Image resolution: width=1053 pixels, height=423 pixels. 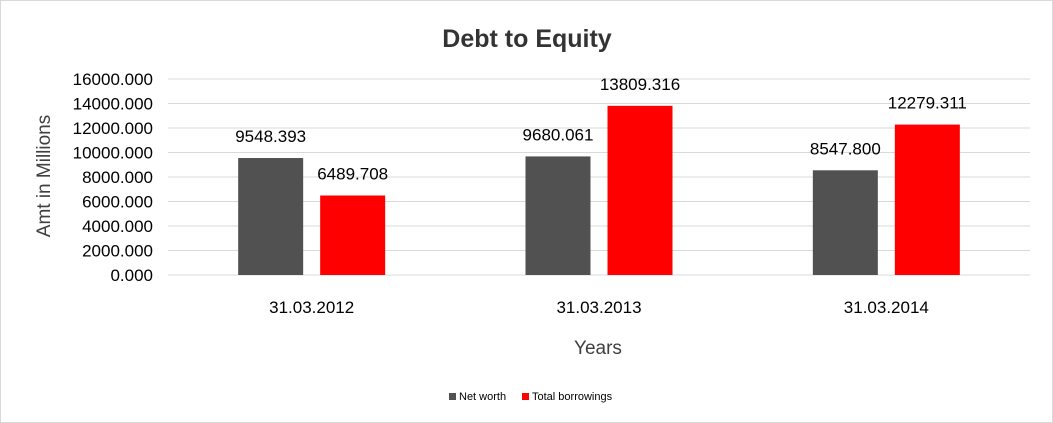 I want to click on x-axis-ticks: 31.03.2012 31.03.2013 31.03.2014, so click(x=599, y=307).